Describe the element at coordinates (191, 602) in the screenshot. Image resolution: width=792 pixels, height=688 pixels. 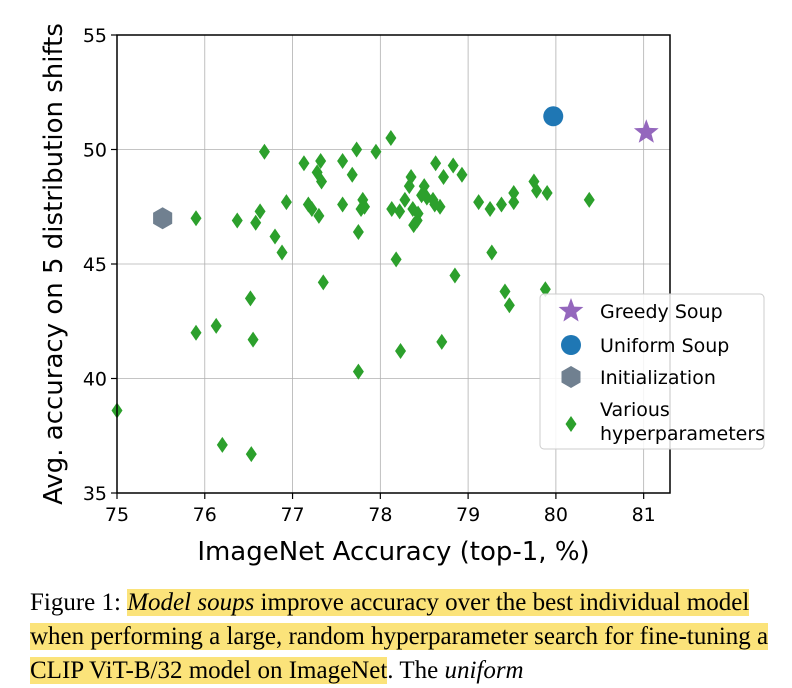
I see `caption-italic-lead: Model soups` at that location.